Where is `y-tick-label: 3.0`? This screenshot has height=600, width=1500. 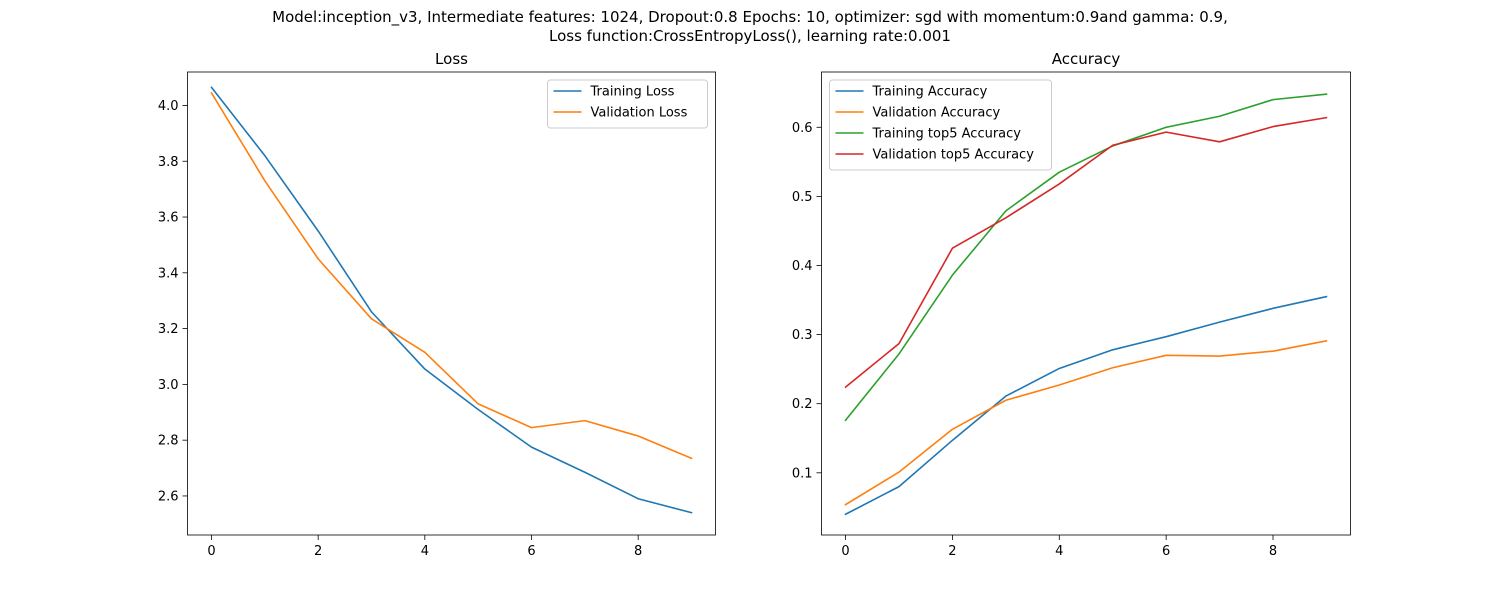 y-tick-label: 3.0 is located at coordinates (168, 385).